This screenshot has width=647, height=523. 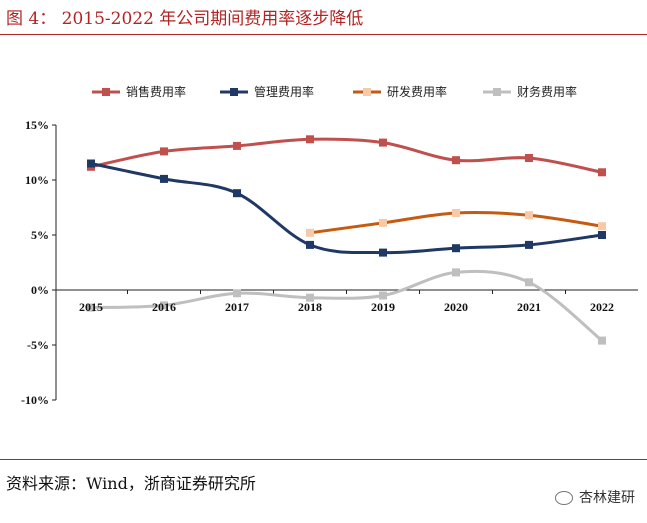 What do you see at coordinates (334, 91) in the screenshot?
I see `chart-legend: 销售费用率 管理费用率 研发费用率 财务费用率` at bounding box center [334, 91].